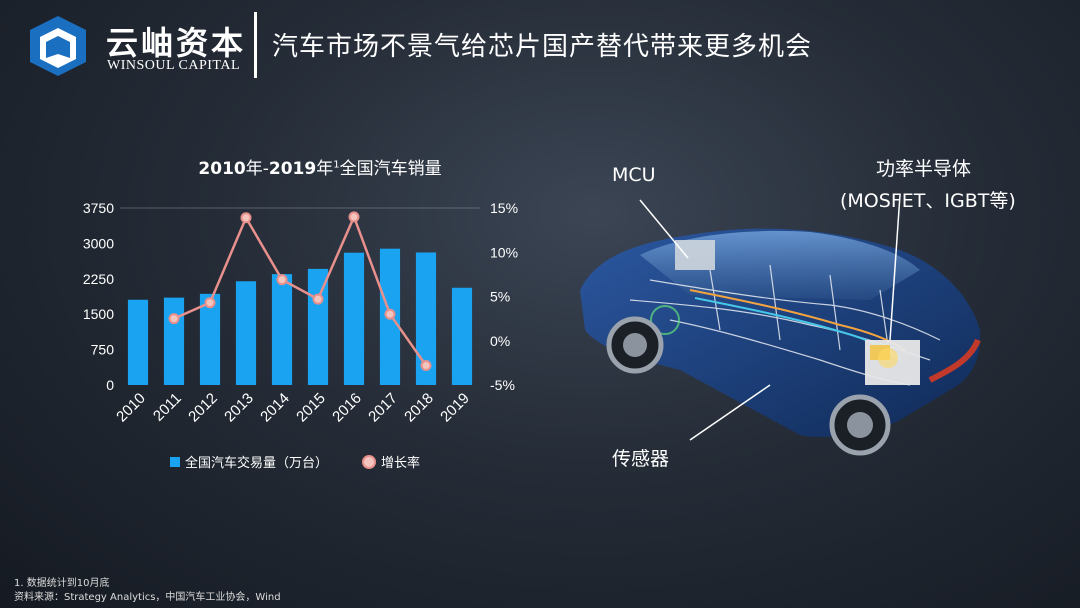  I want to click on legend-swatch-bar, so click(175, 461).